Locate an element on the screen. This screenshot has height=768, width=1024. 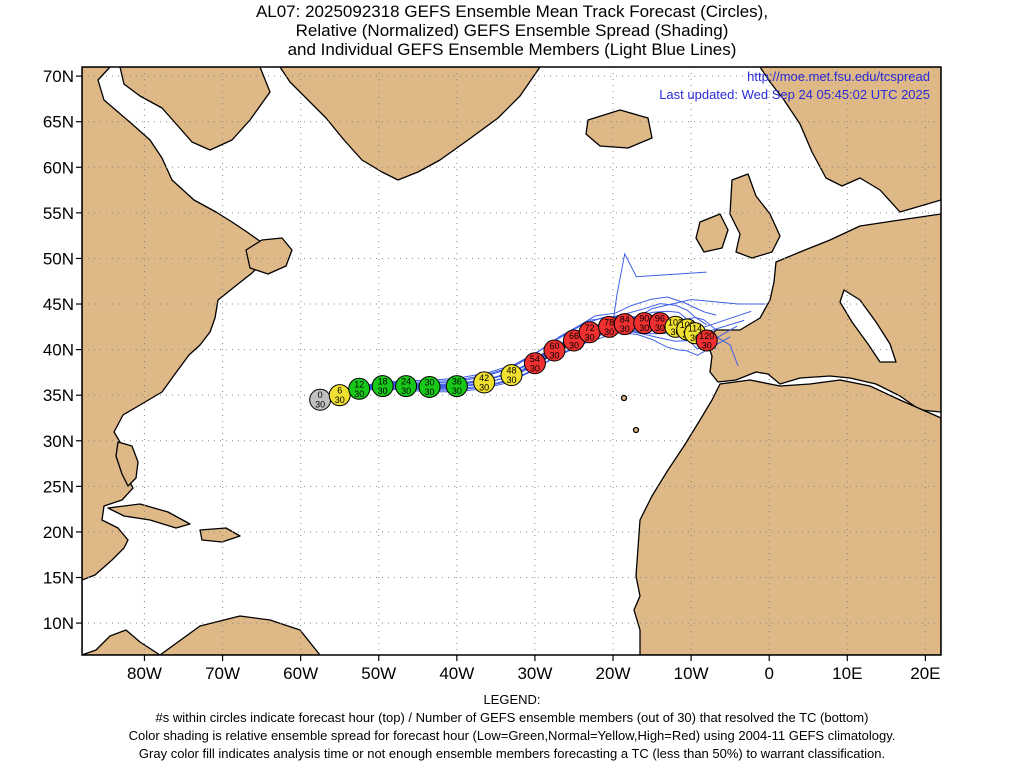
florida-peninsula is located at coordinates (127, 464).